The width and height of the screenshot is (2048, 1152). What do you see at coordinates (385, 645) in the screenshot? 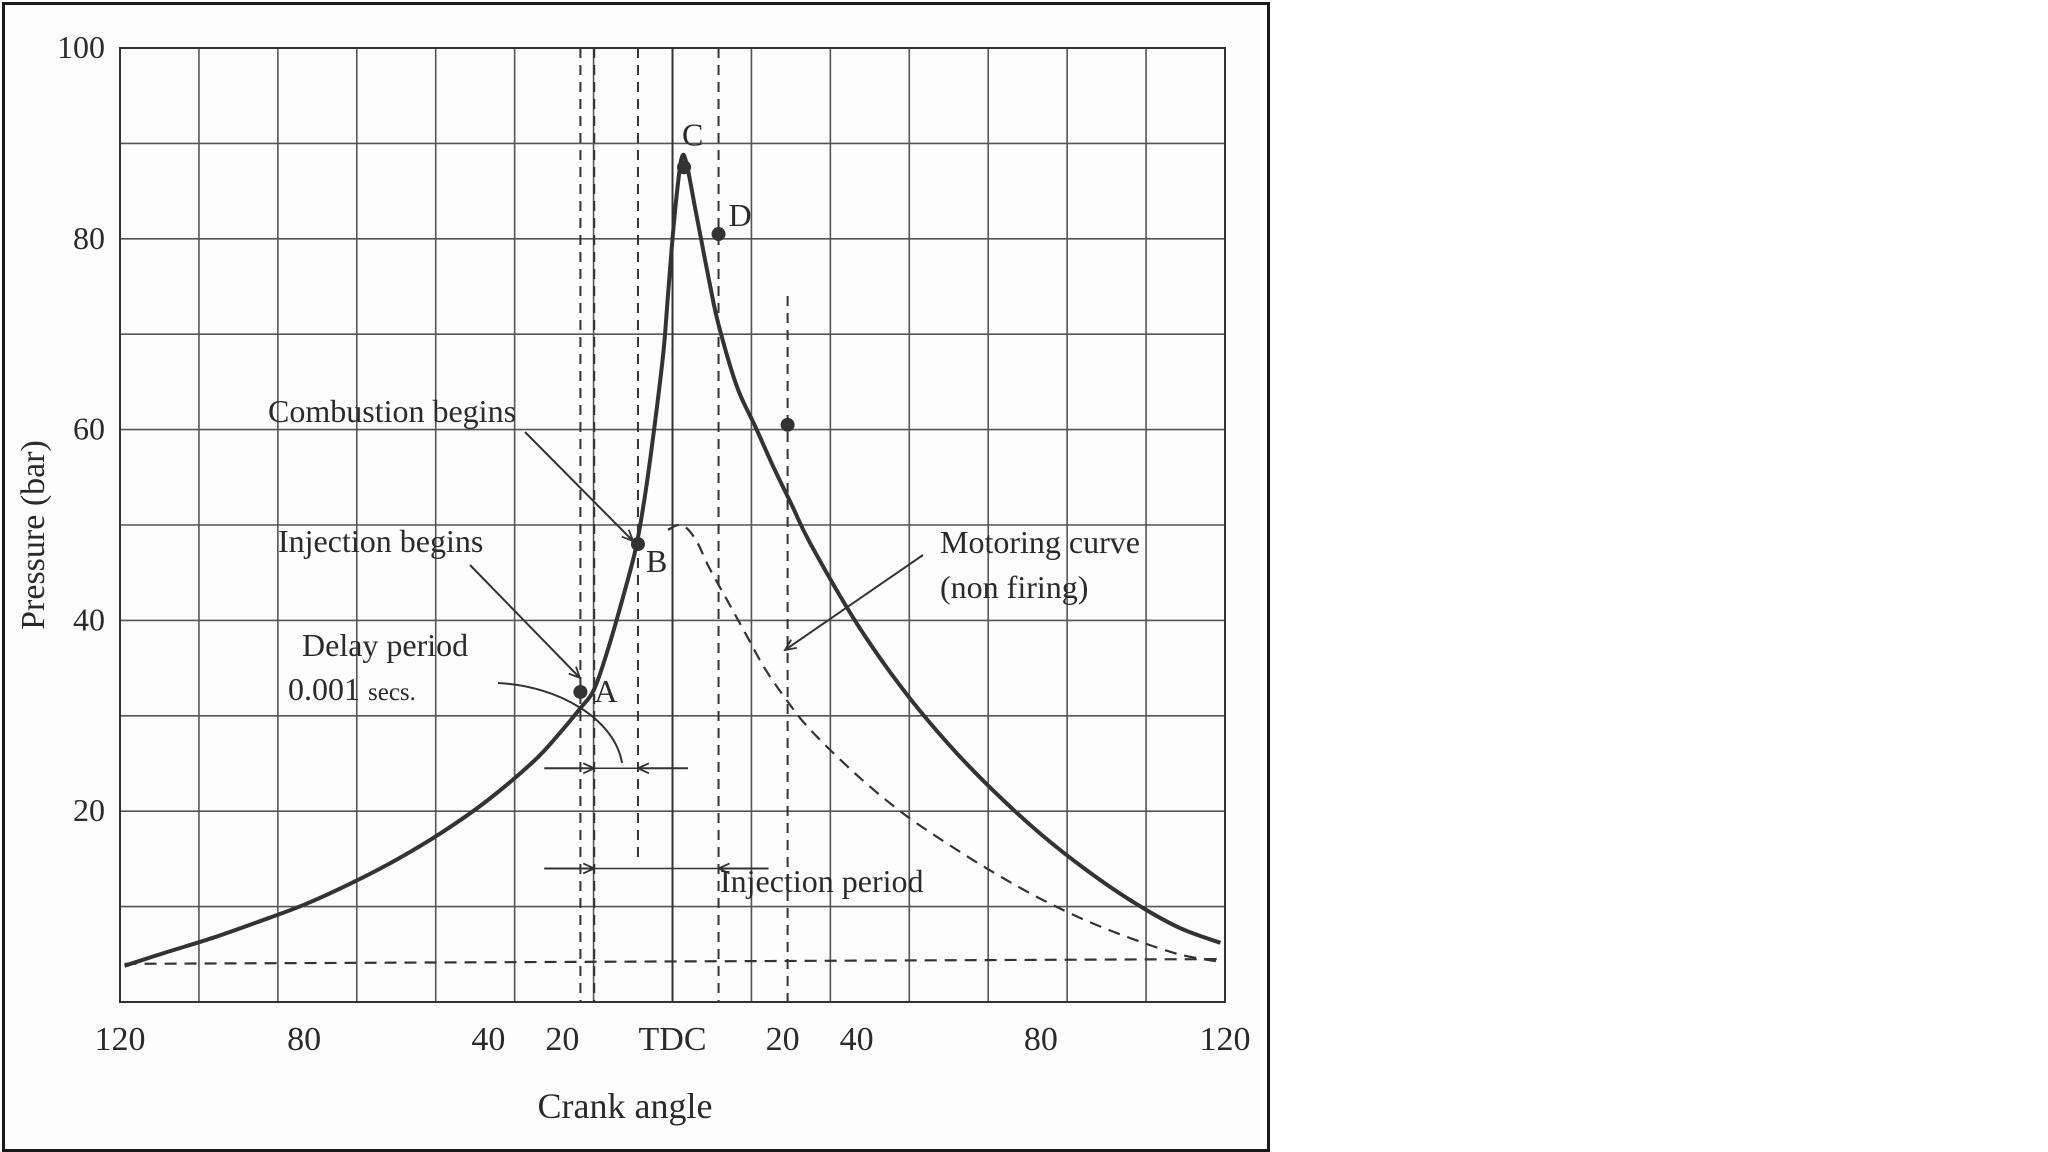
I see `delay-period-label: Delay period` at bounding box center [385, 645].